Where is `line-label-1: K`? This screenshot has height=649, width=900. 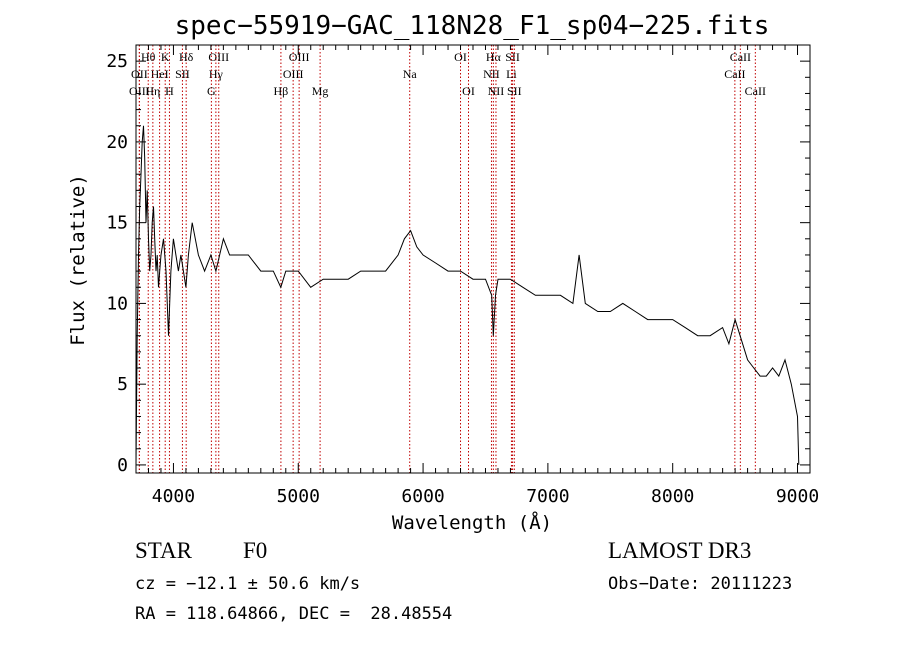
line-label-1: K is located at coordinates (165, 57).